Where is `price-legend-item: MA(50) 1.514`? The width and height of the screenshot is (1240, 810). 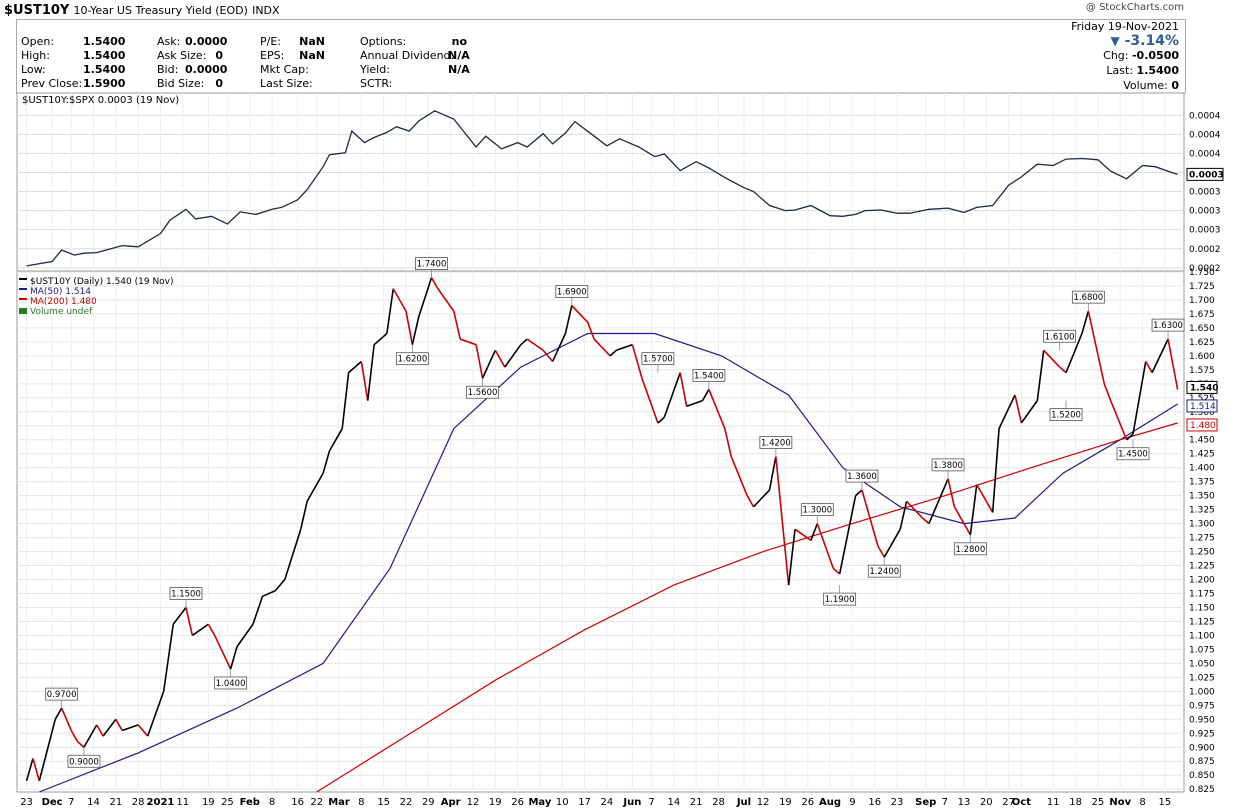 price-legend-item: MA(50) 1.514 is located at coordinates (60, 292).